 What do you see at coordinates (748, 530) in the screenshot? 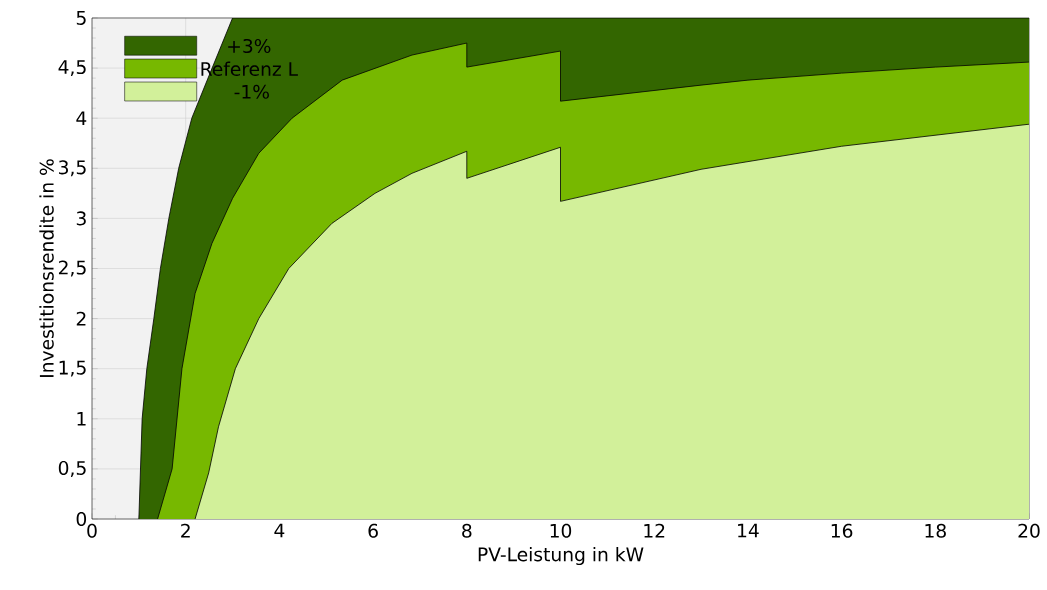
I see `x-tick-label: 14` at bounding box center [748, 530].